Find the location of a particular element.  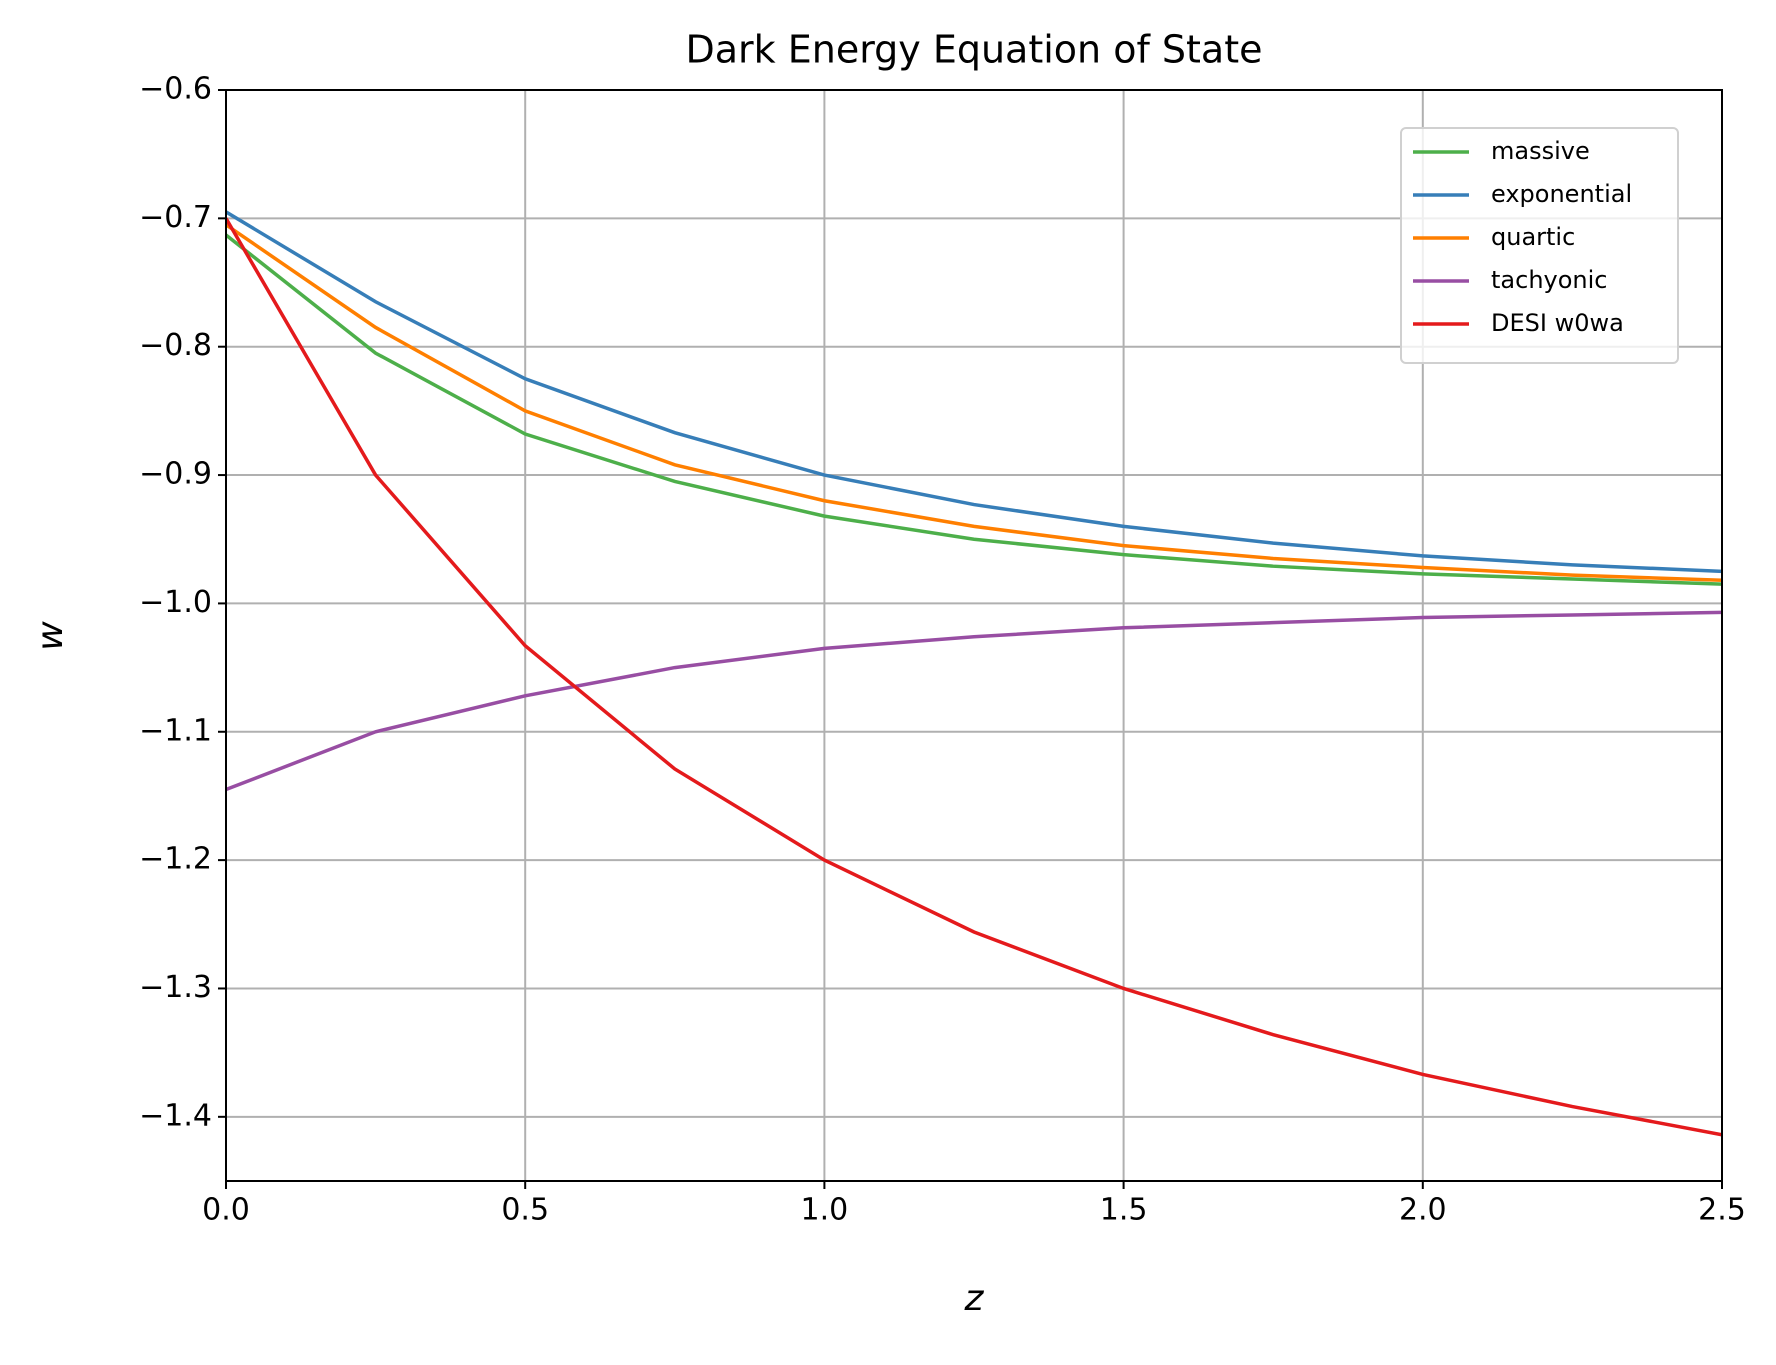

y-tick-label: −0.9 is located at coordinates (175, 474).